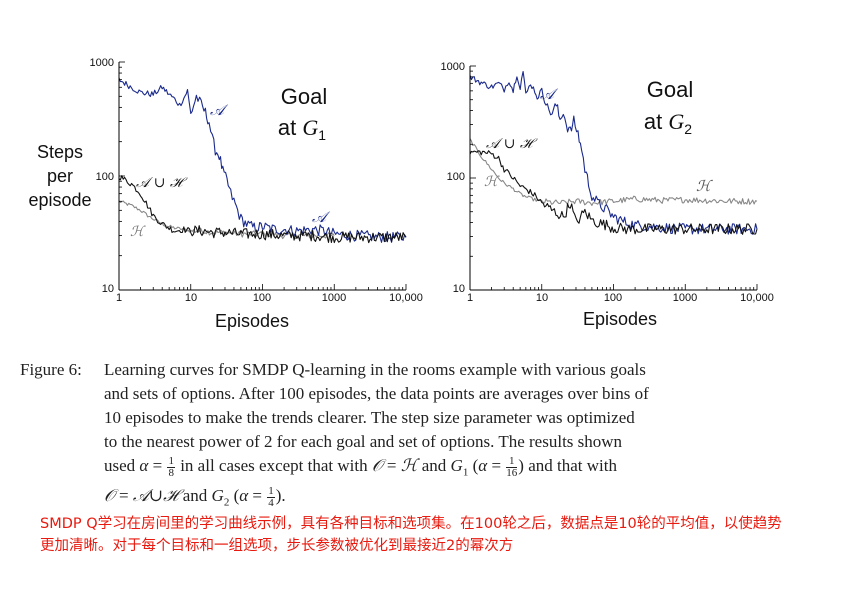 The height and width of the screenshot is (589, 861). Describe the element at coordinates (453, 67) in the screenshot. I see `chart2-y-tick-1000: 1000` at that location.